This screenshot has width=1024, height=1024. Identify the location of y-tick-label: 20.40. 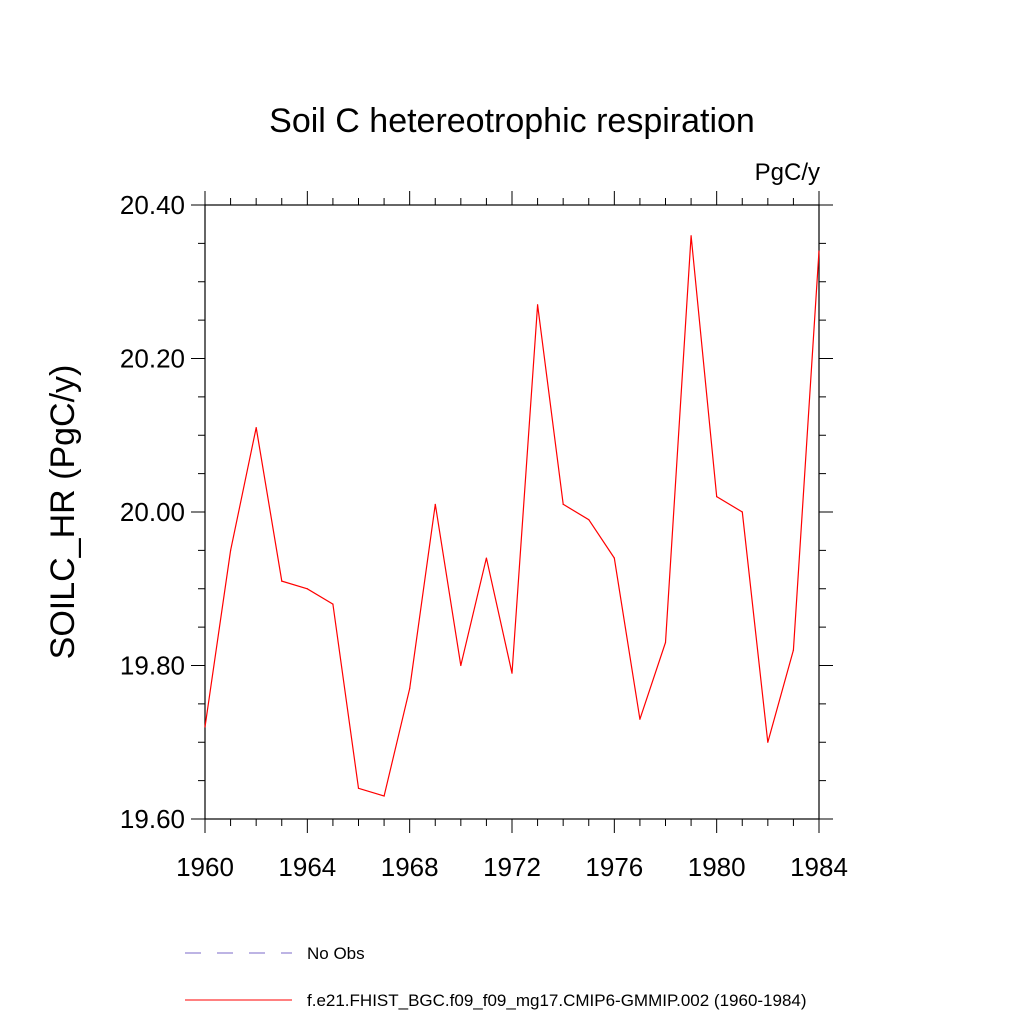
(152, 205).